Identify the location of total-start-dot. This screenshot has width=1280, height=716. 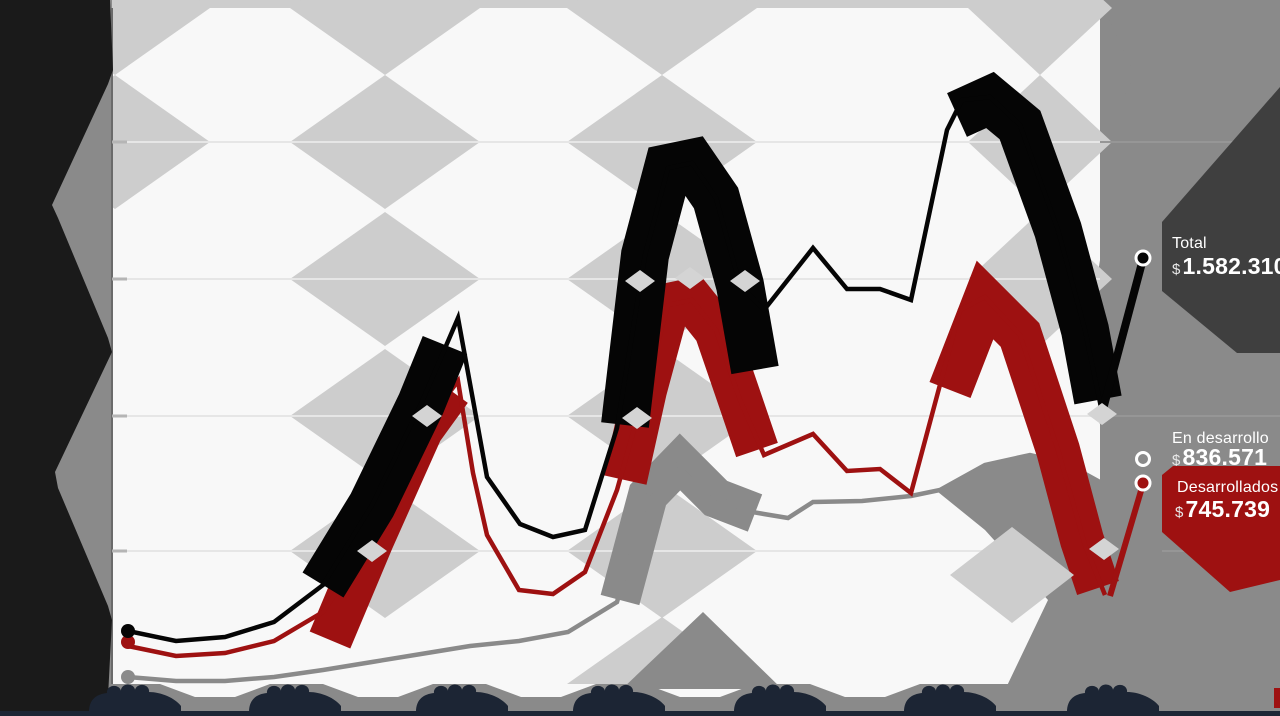
(128, 631).